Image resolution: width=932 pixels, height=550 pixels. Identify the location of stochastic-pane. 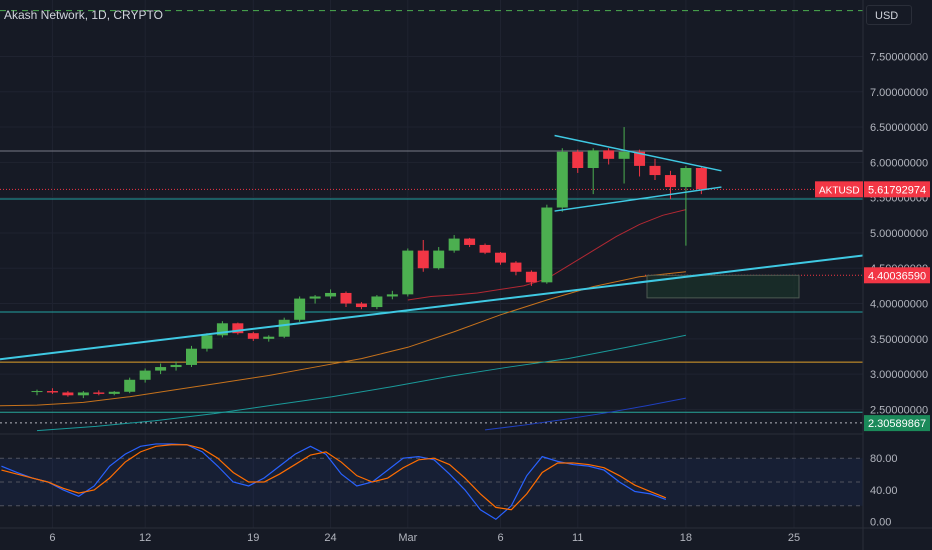
(431, 482).